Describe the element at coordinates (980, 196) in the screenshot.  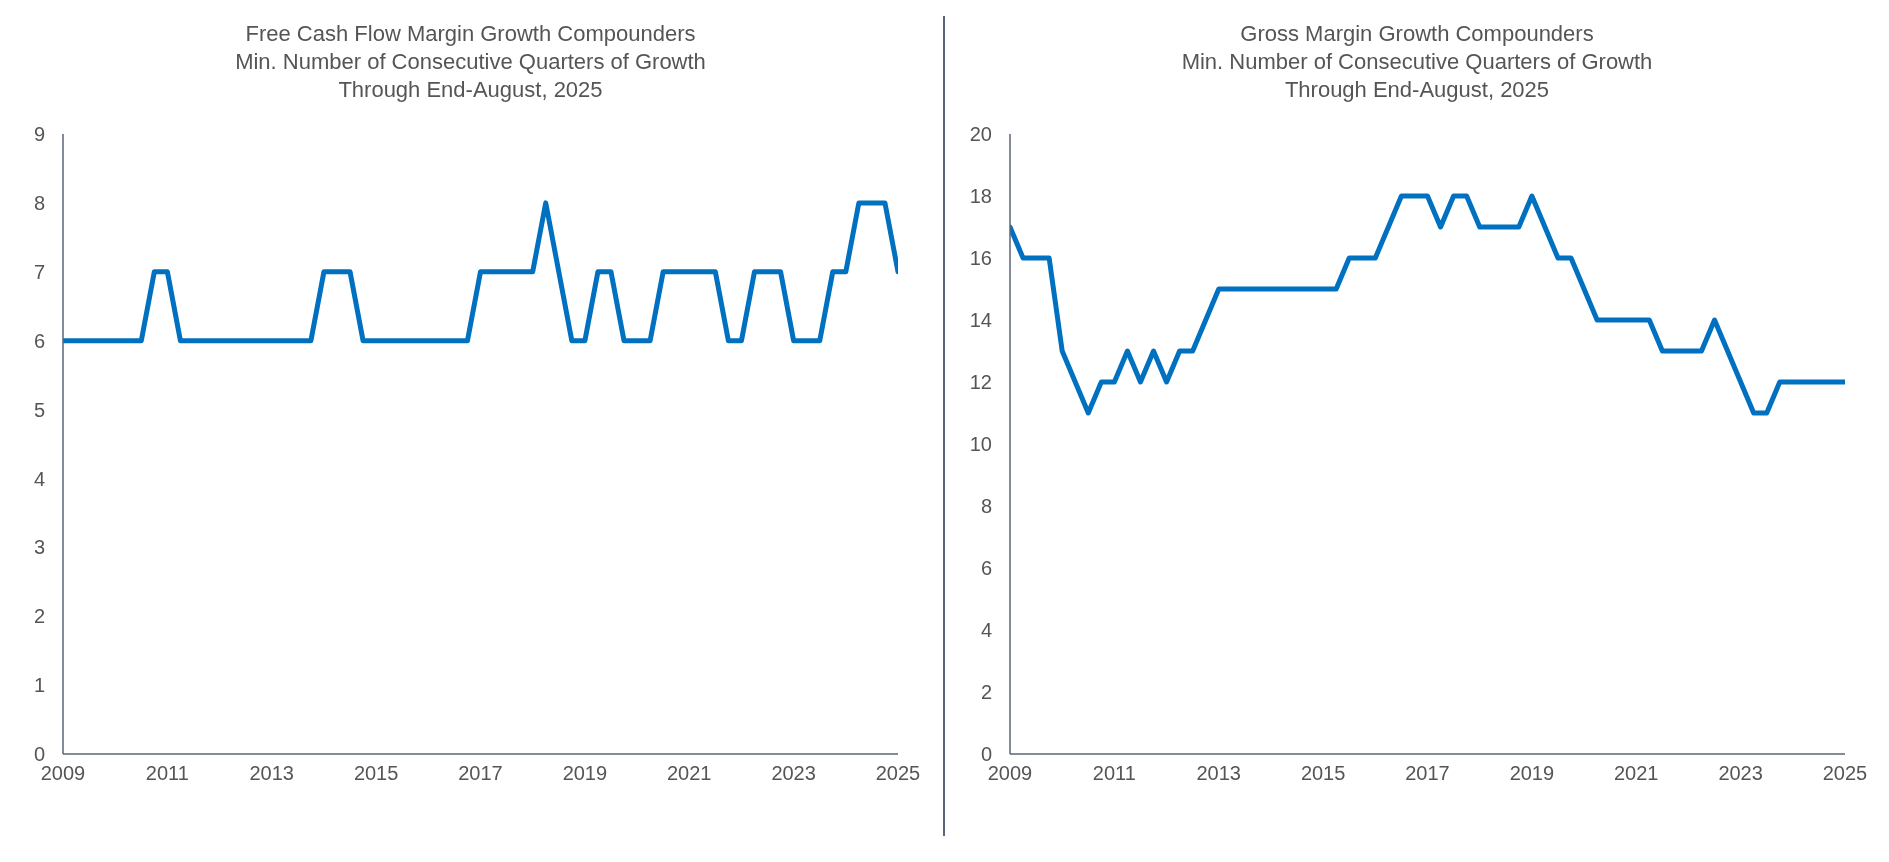
I see `y-tick-label: 18` at that location.